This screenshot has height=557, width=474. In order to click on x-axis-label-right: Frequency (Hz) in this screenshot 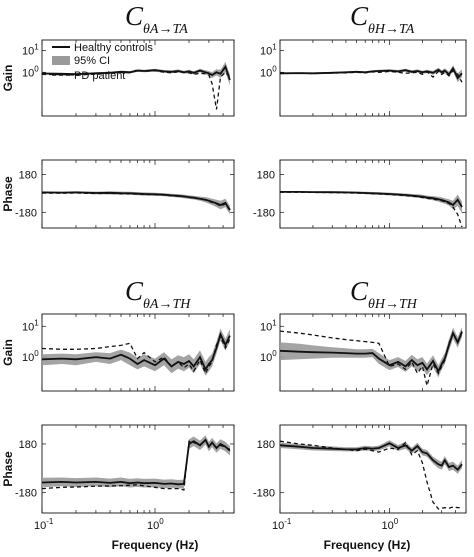, I will do `click(367, 545)`.